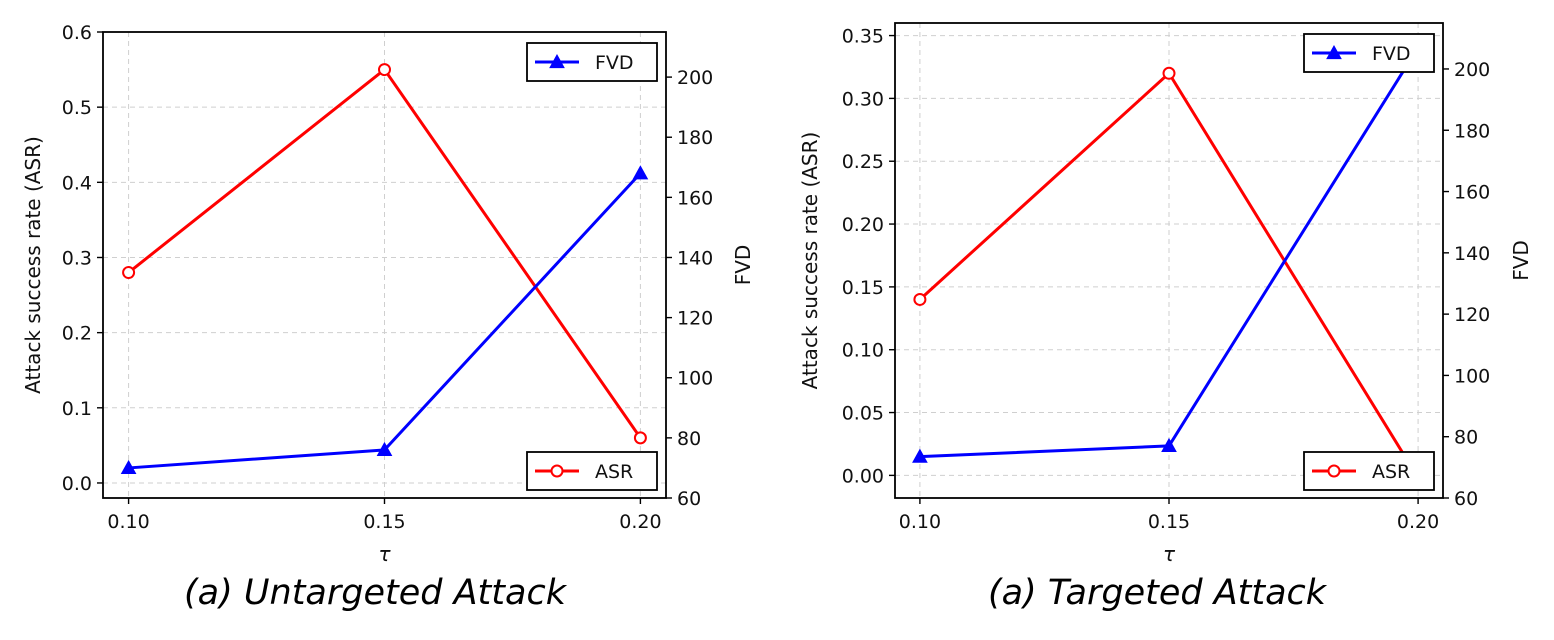  I want to click on y-tick-label: 0.2, so click(77, 334).